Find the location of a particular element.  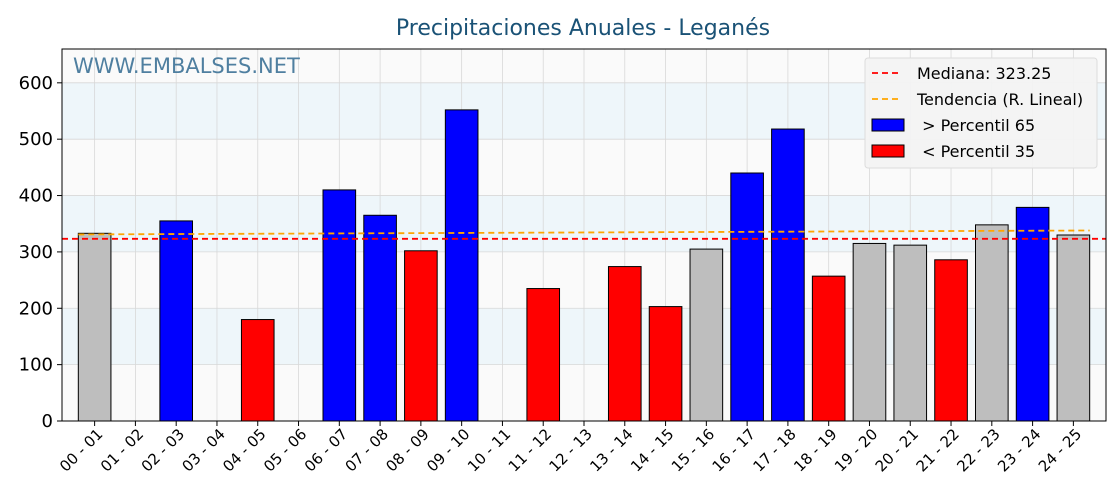

chart-title: Precipitaciones Anuales - Leganés is located at coordinates (583, 28).